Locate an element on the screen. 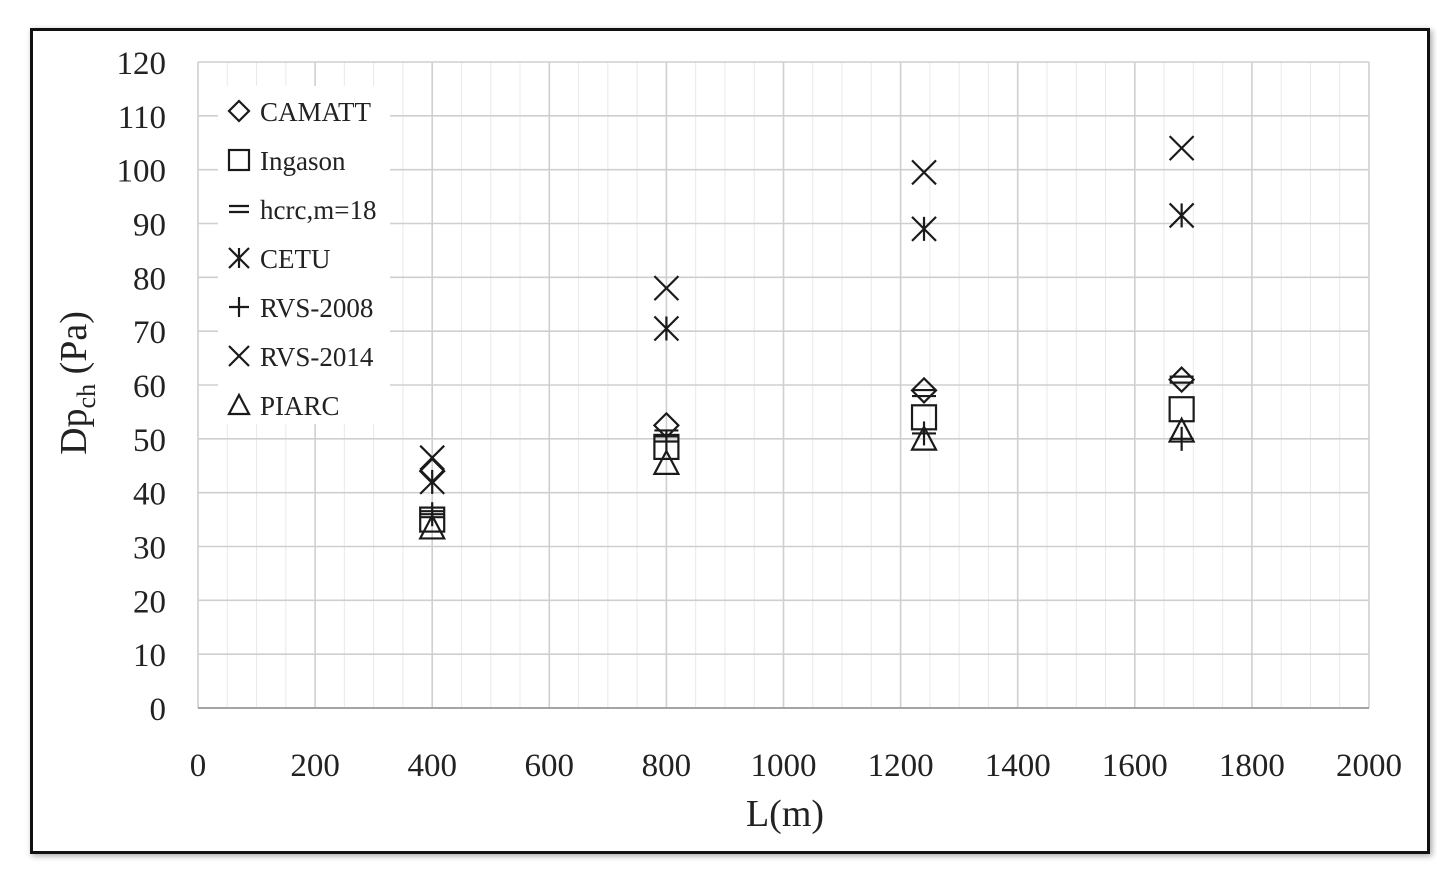 The height and width of the screenshot is (870, 1437). x-tick-label: 200 is located at coordinates (315, 766).